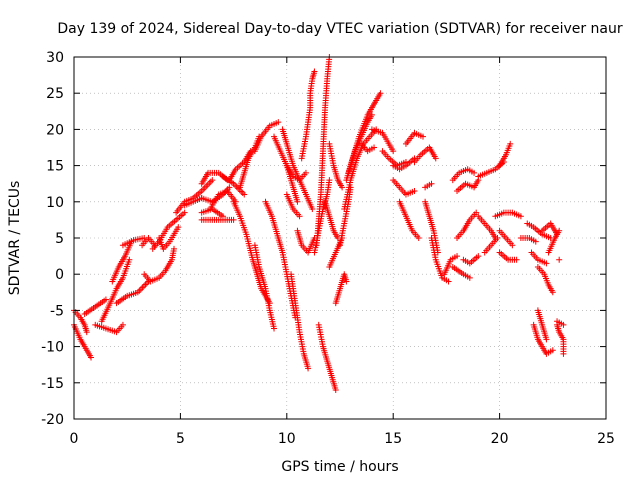 This screenshot has height=480, width=640. Describe the element at coordinates (55, 94) in the screenshot. I see `y-tick-label: 25` at that location.